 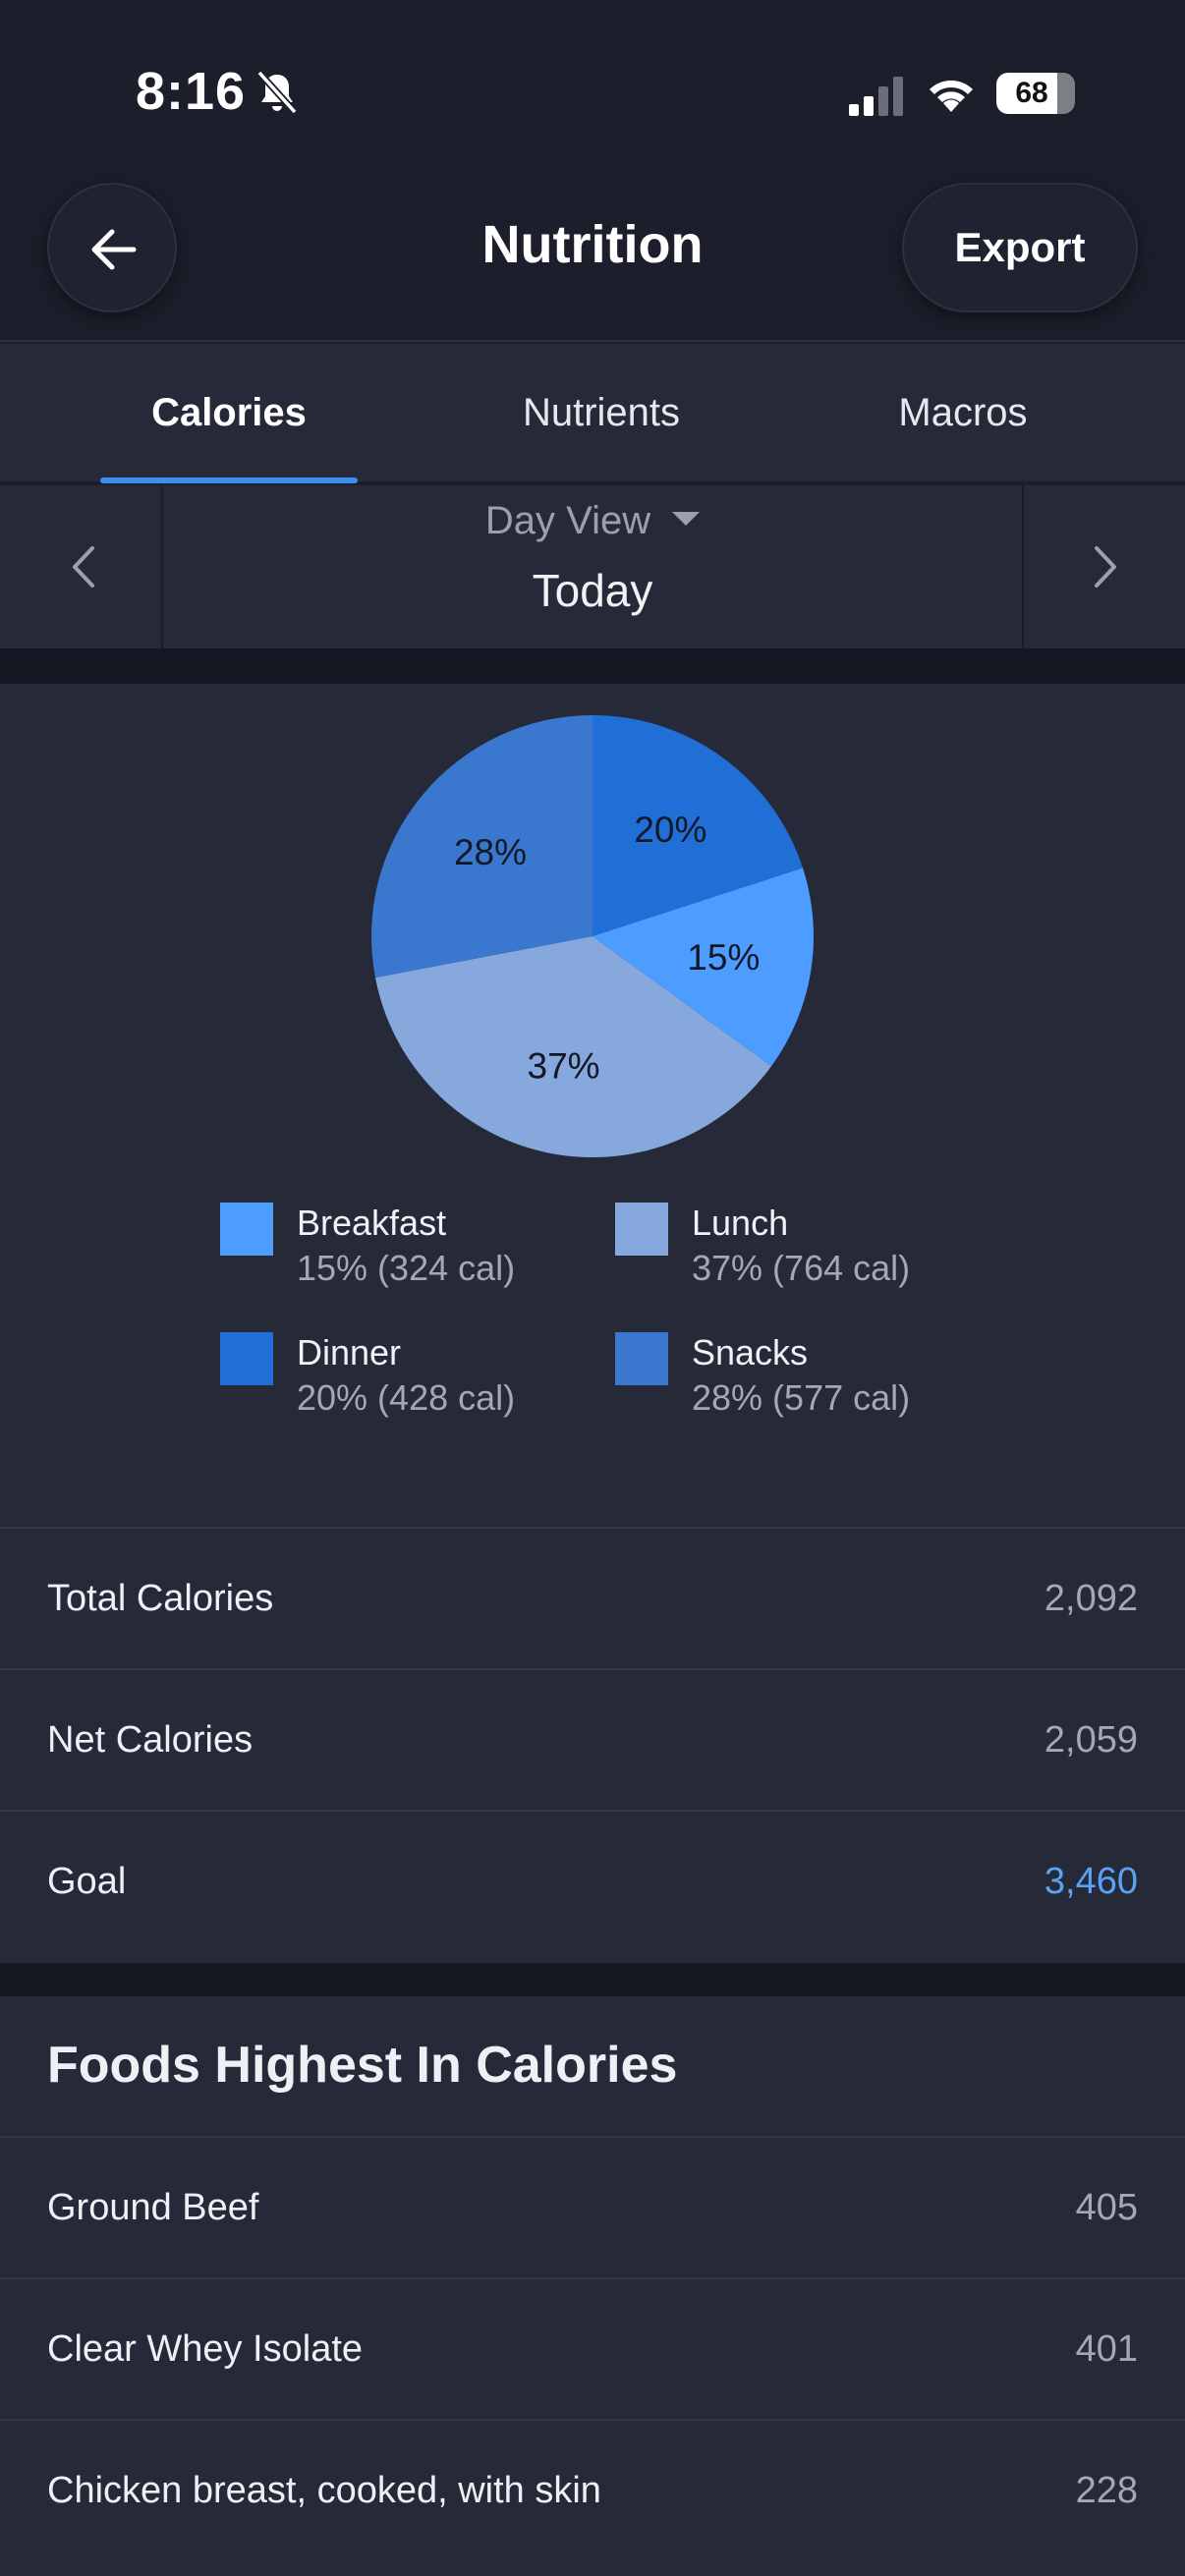 I want to click on export-button: Export, so click(x=1020, y=247).